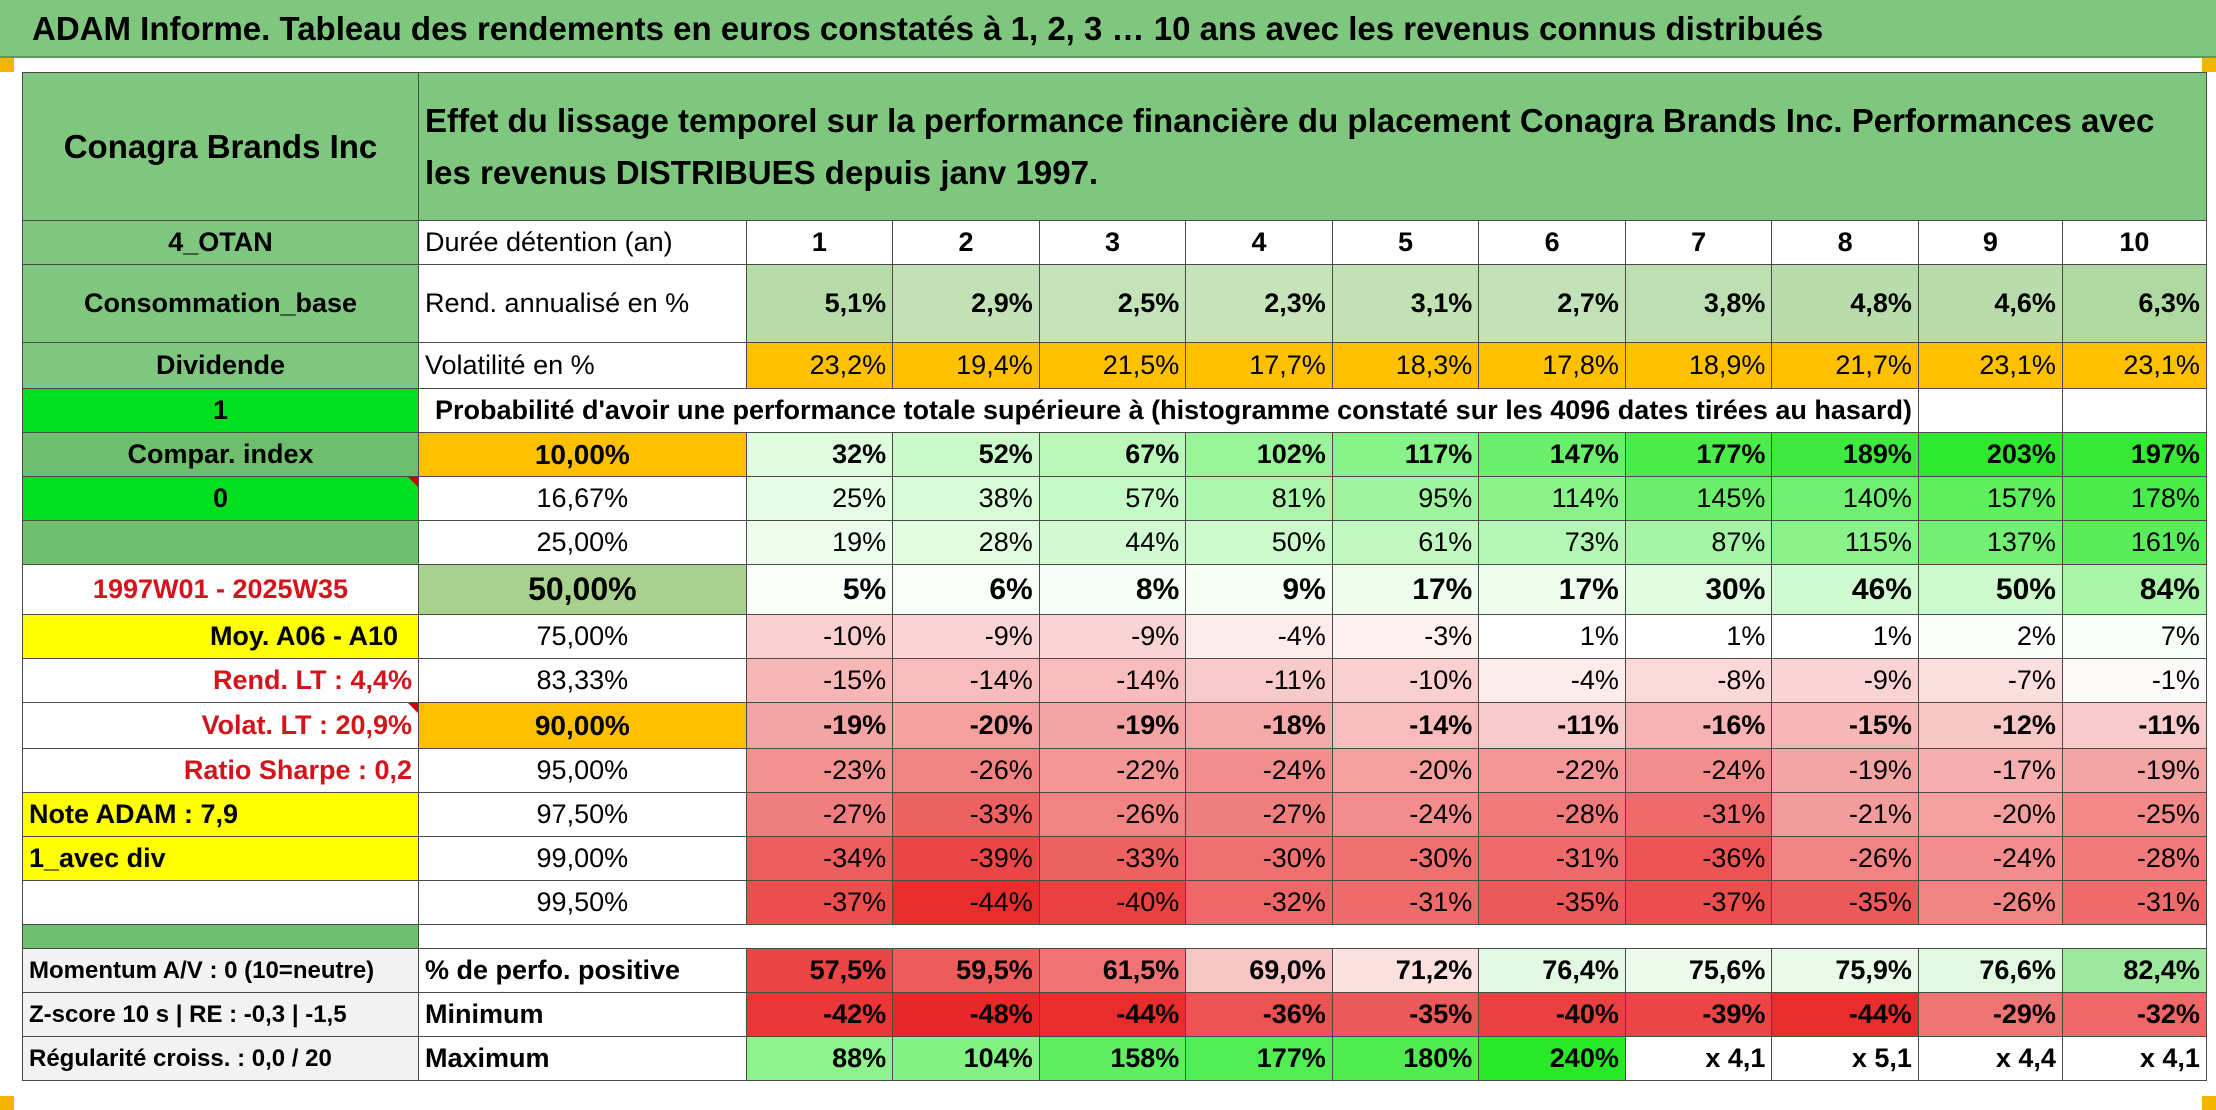 The height and width of the screenshot is (1110, 2216). Describe the element at coordinates (1259, 303) in the screenshot. I see `rend-value: 2,3%` at that location.